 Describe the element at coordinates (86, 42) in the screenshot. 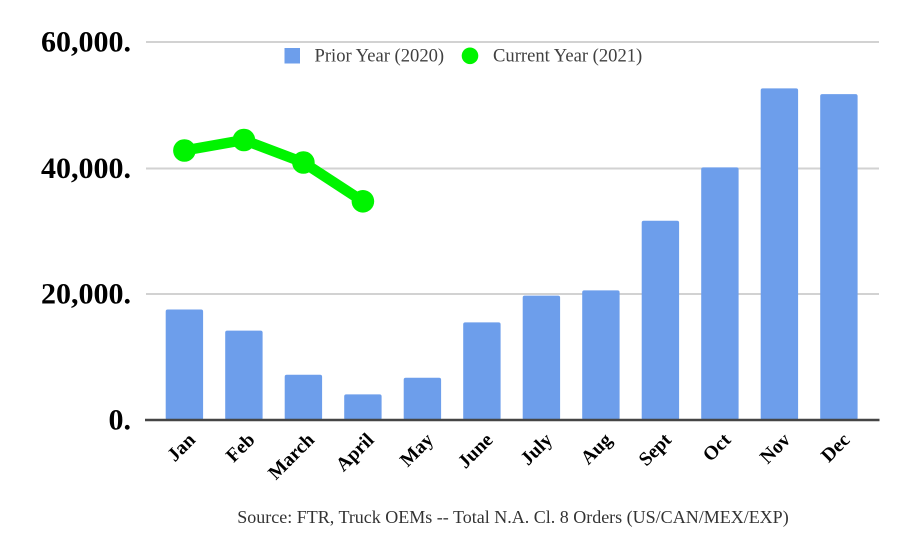

I see `svg-text: 60,000.` at that location.